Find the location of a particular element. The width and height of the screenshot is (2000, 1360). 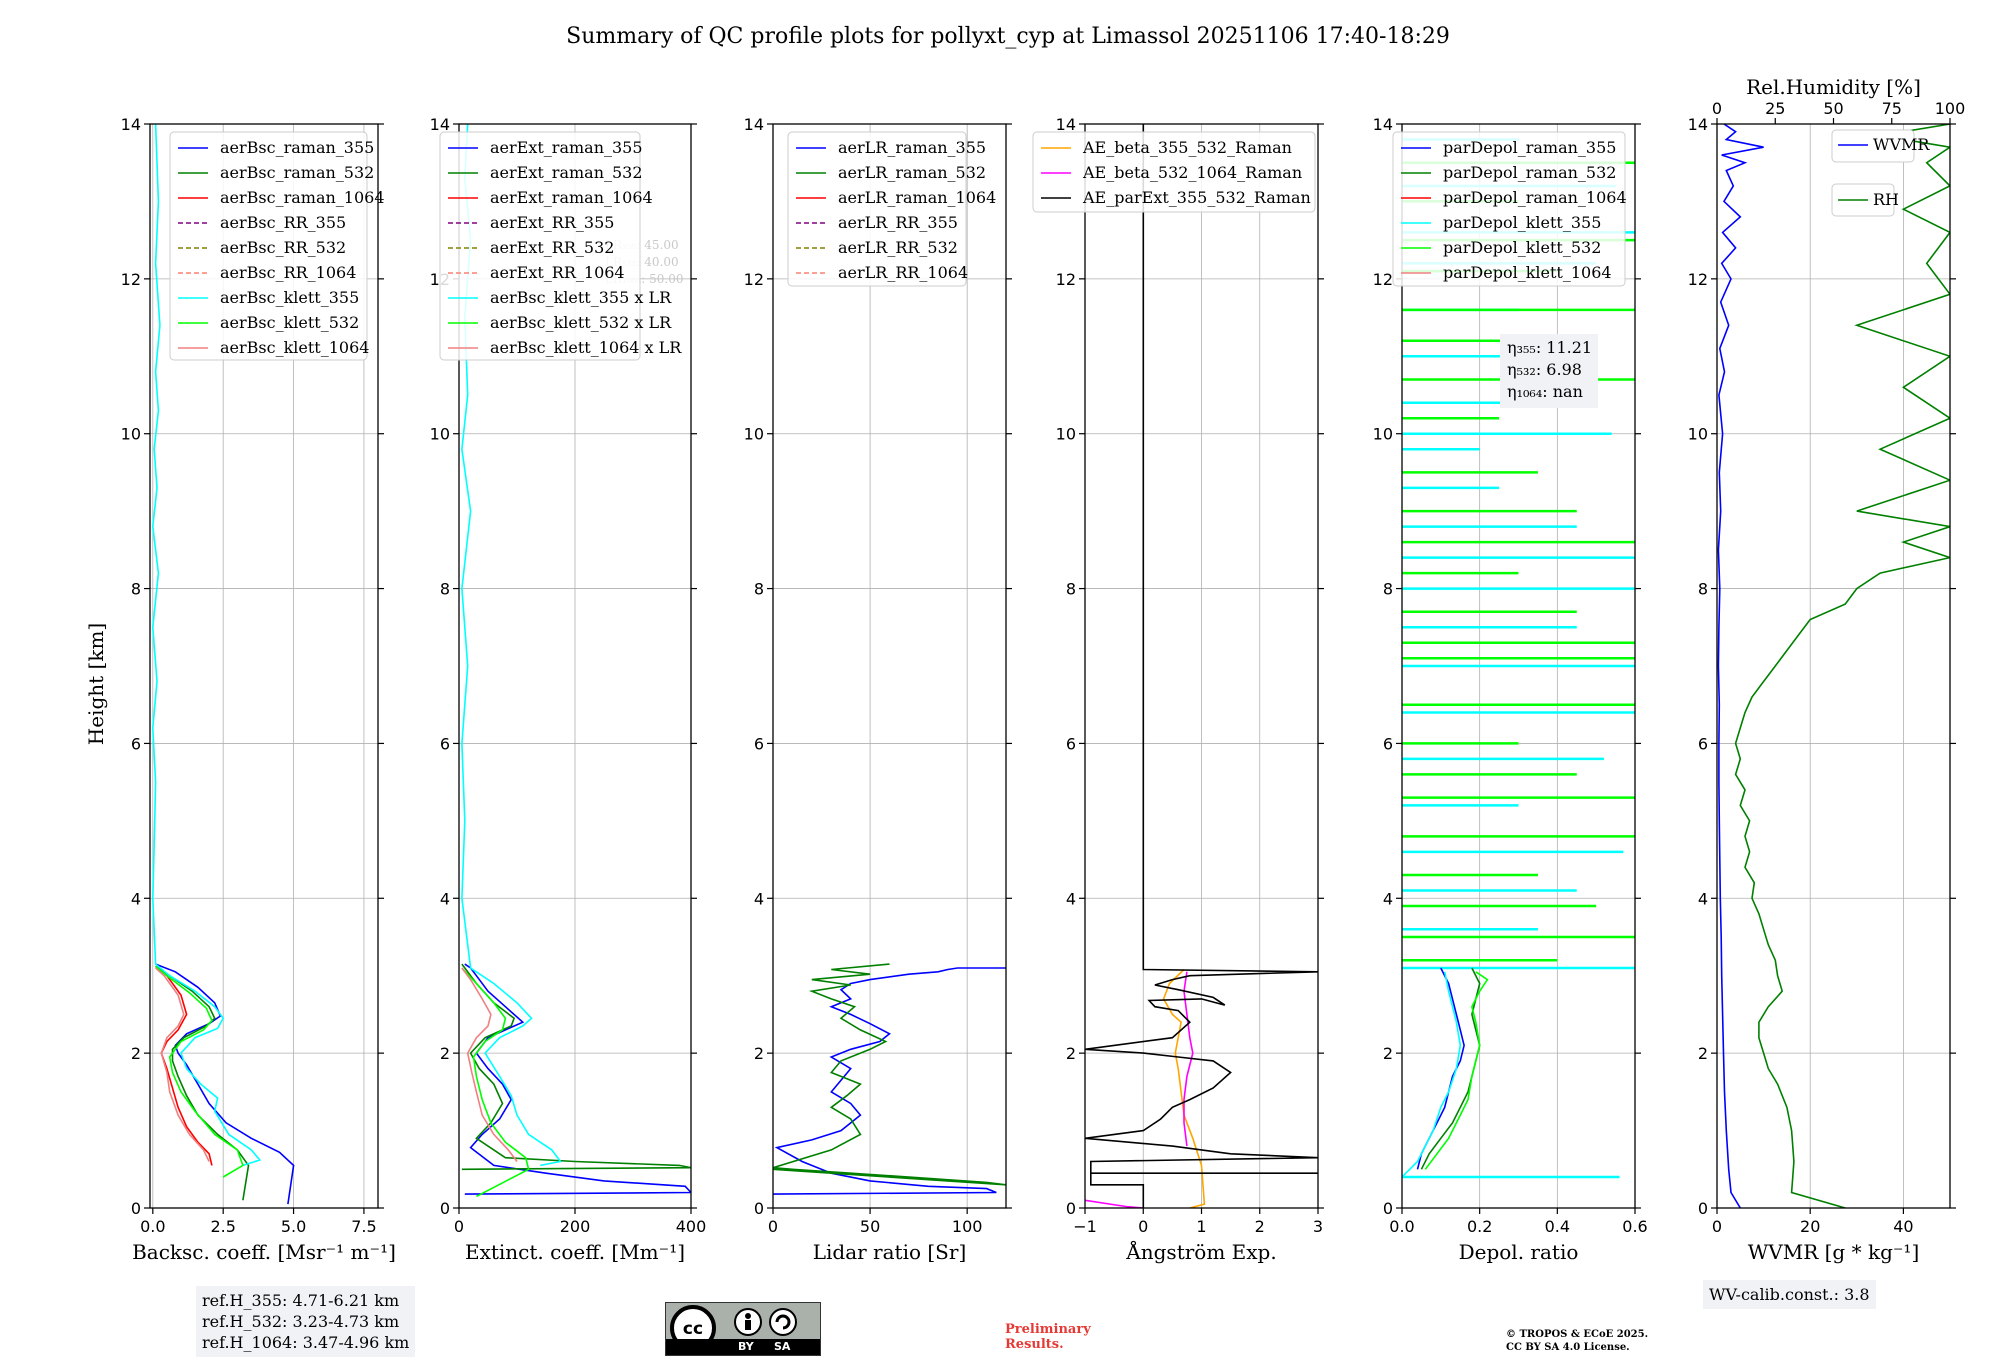

x-tick-label-extinction: 400 is located at coordinates (691, 1226).